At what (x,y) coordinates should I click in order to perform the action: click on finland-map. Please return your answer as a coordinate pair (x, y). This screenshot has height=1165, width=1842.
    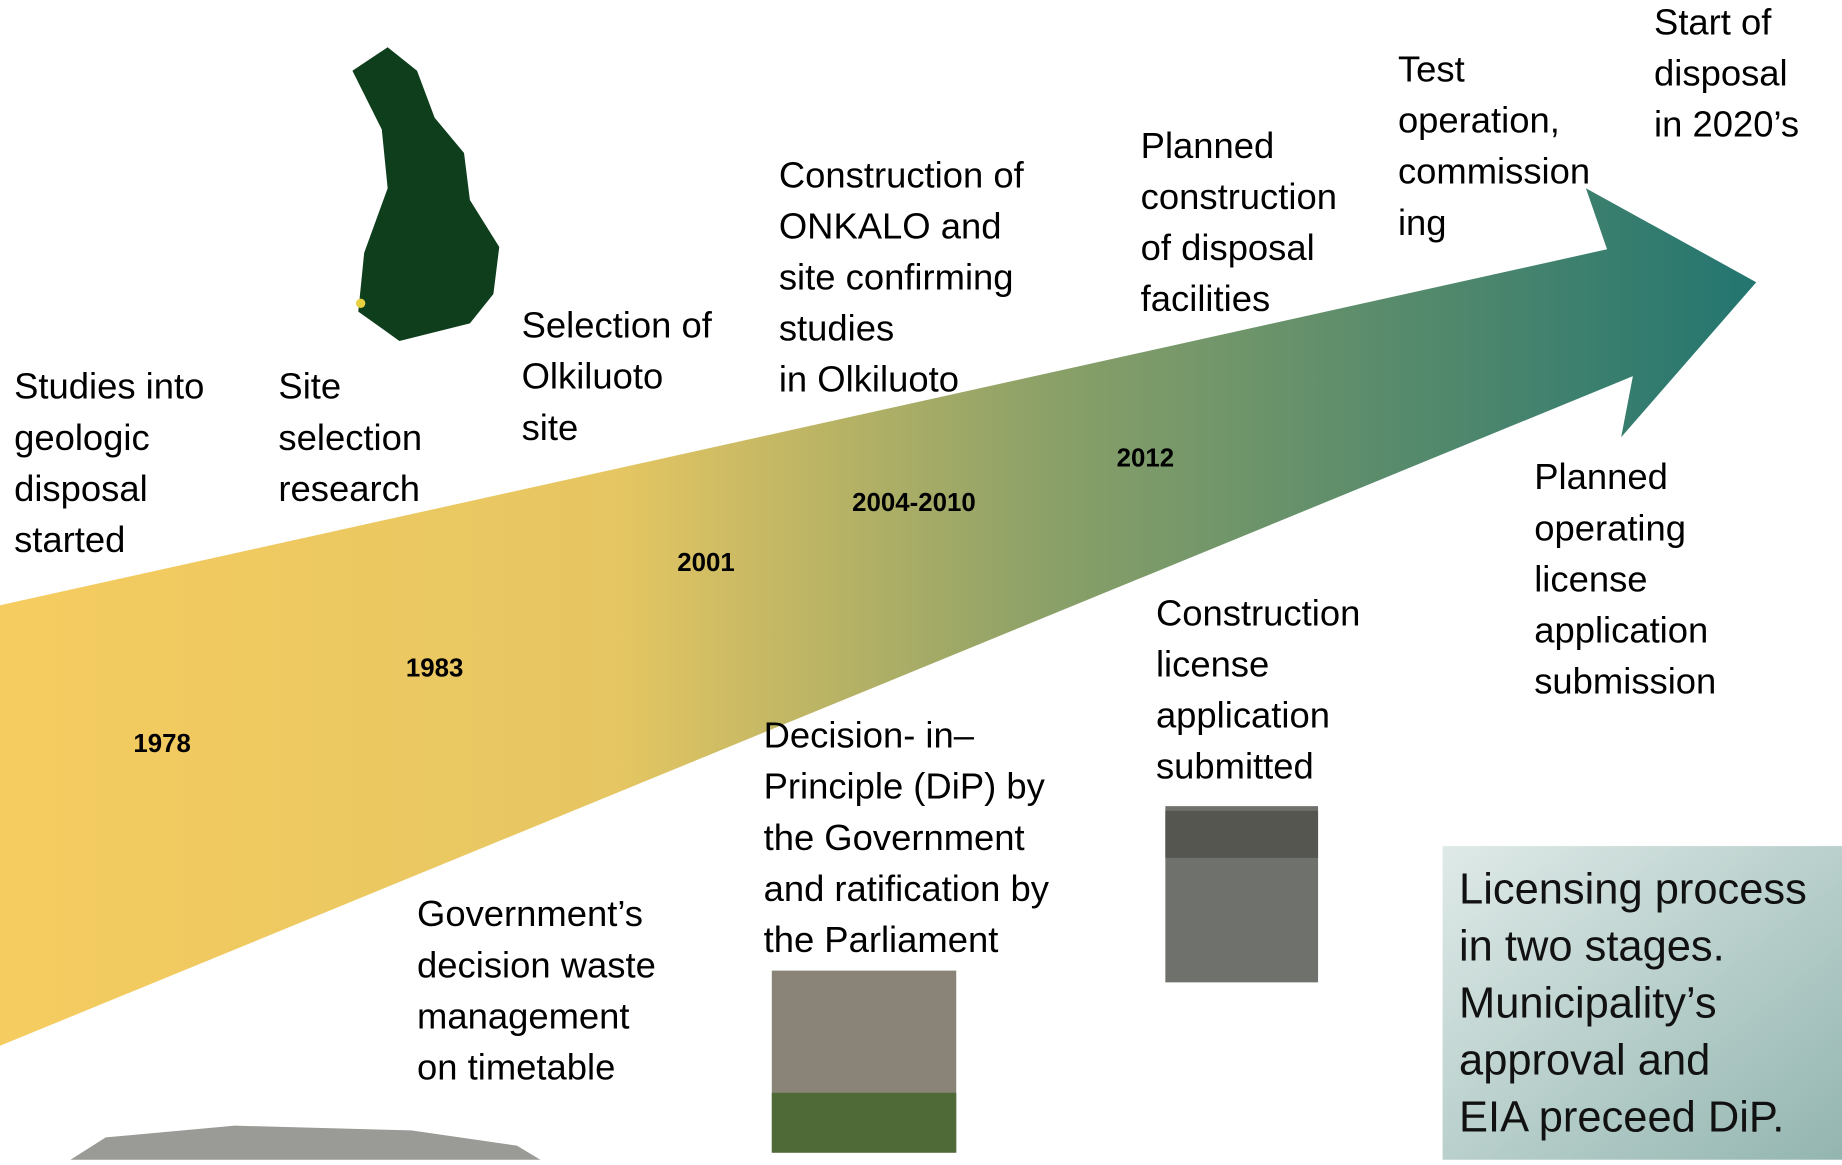
    Looking at the image, I should click on (426, 194).